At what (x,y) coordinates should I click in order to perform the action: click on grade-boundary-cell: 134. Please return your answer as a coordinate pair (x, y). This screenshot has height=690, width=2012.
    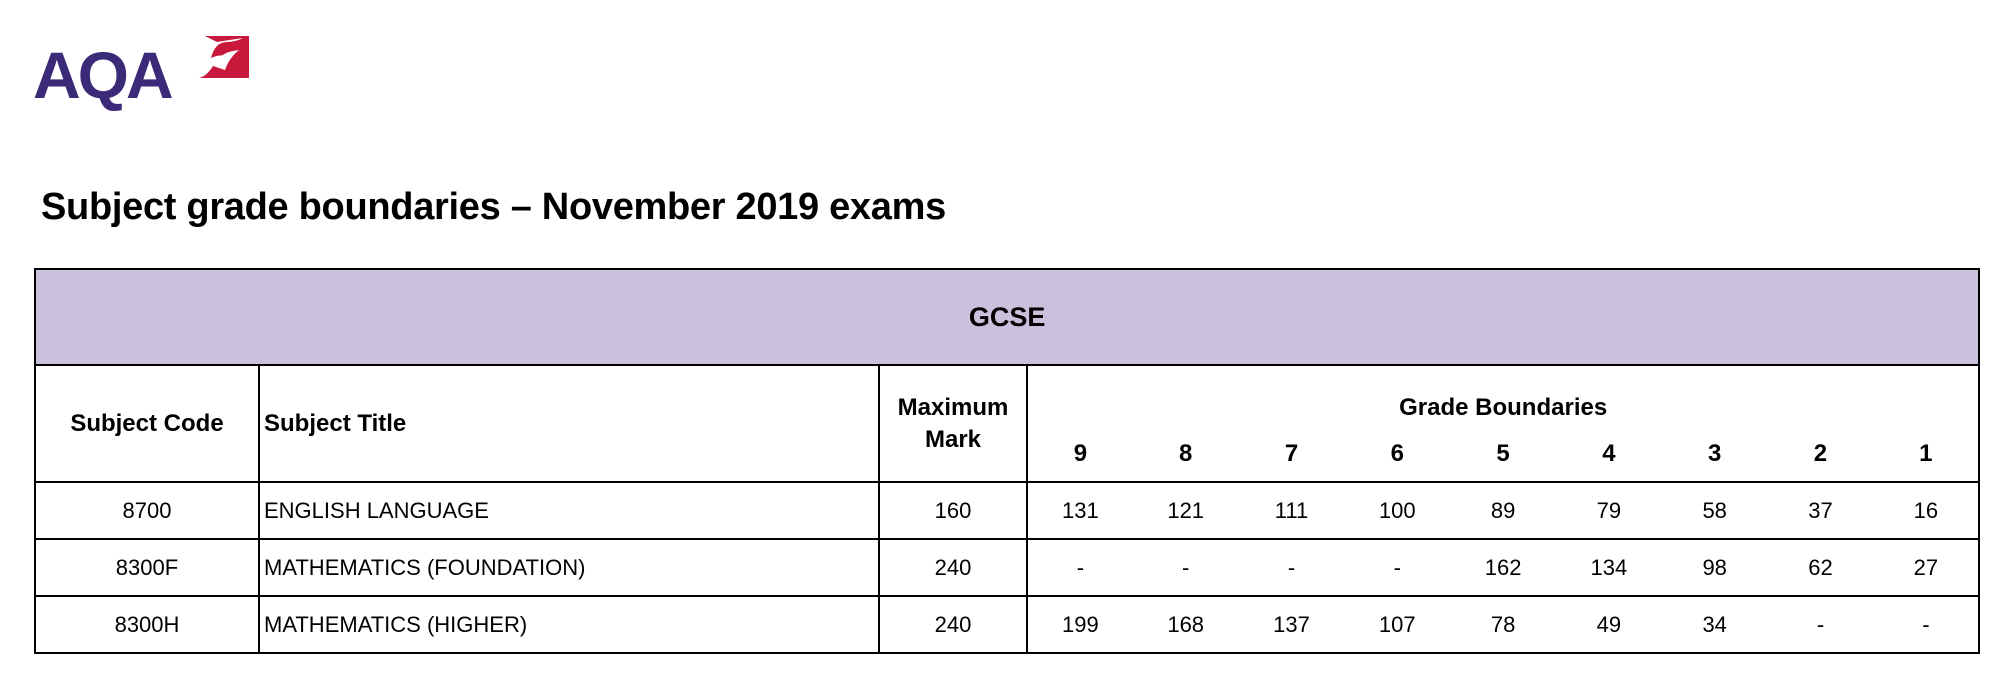
    Looking at the image, I should click on (1608, 567).